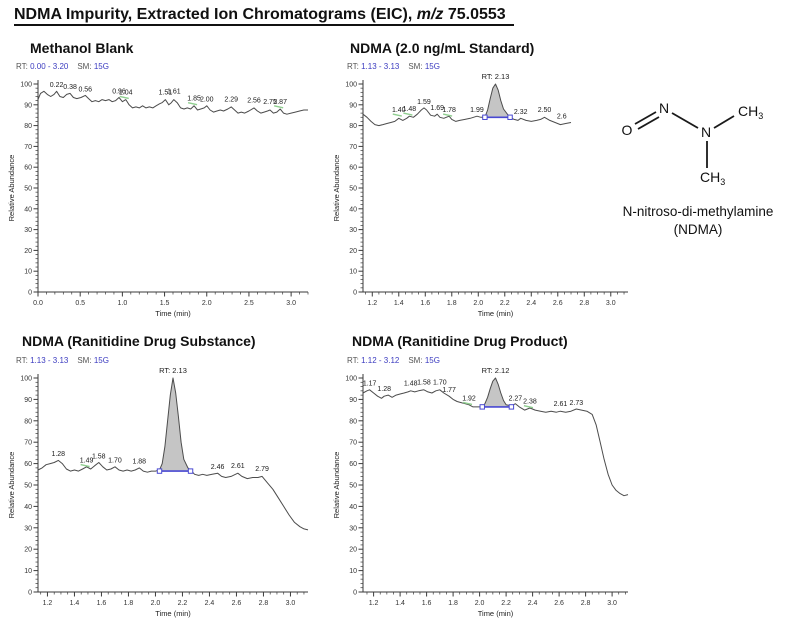  I want to click on main-peak-fill, so click(497, 392).